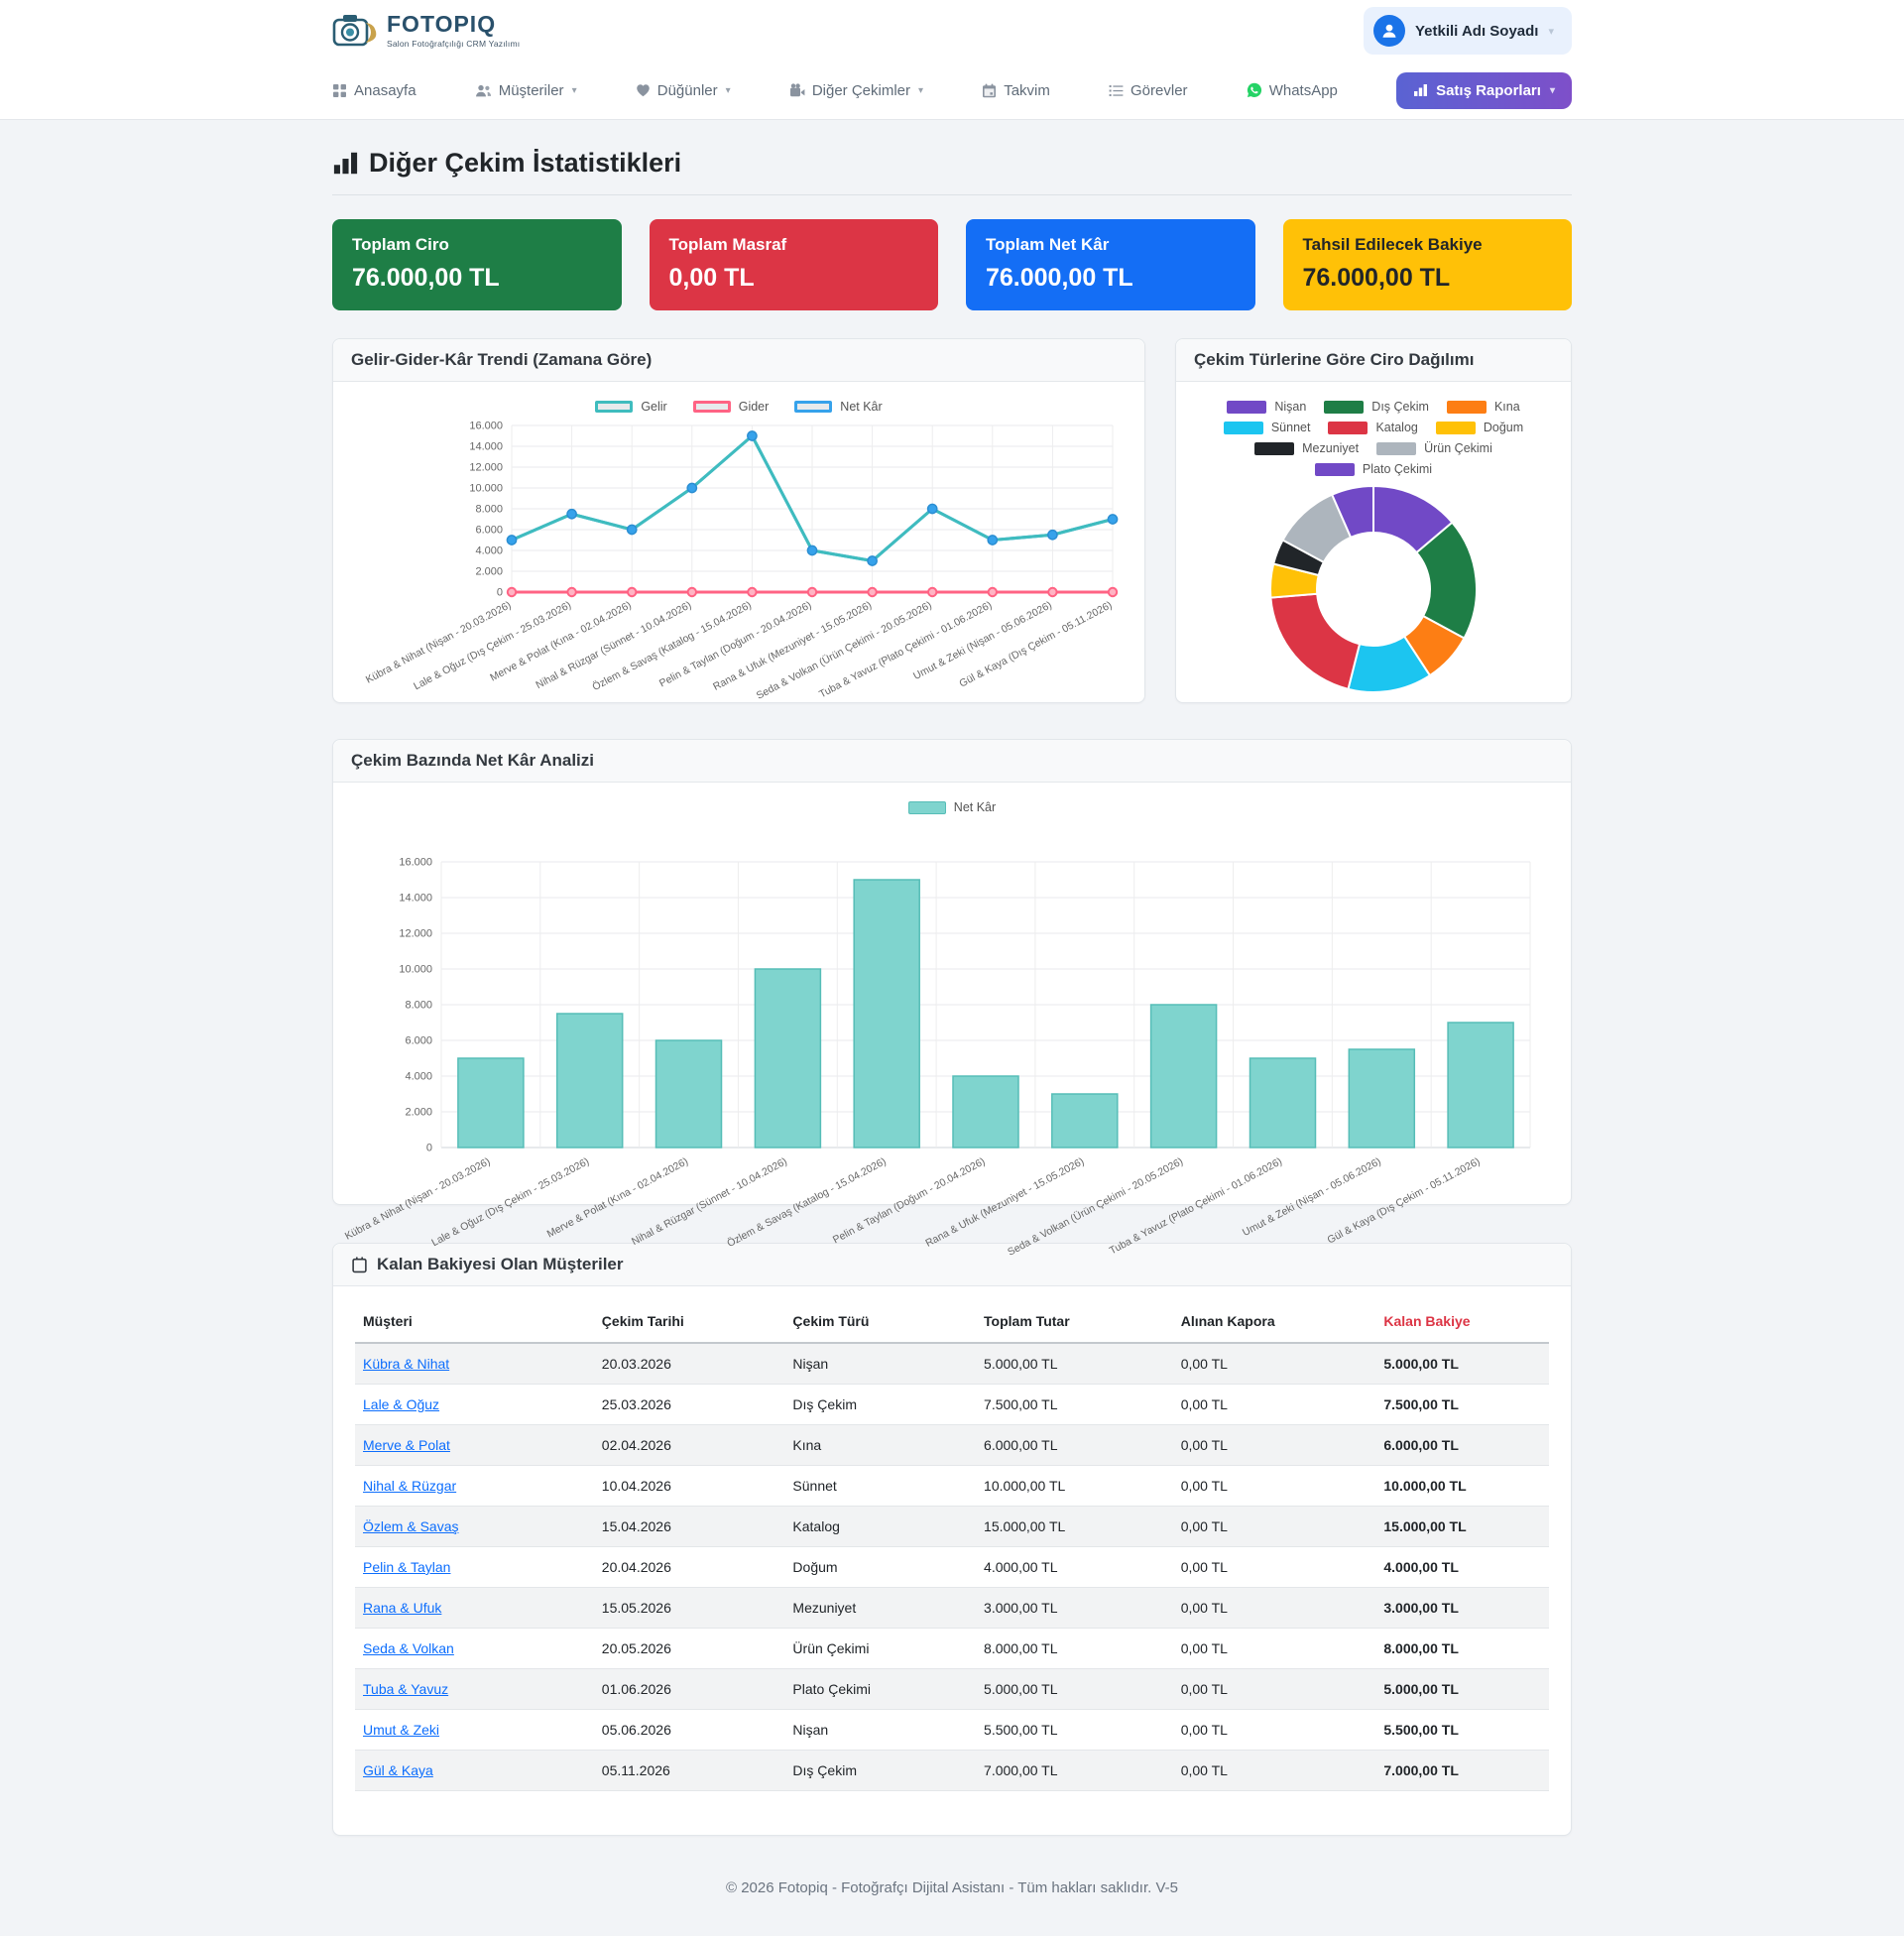  Describe the element at coordinates (407, 1567) in the screenshot. I see `customer-link: Pelin & Taylan` at that location.